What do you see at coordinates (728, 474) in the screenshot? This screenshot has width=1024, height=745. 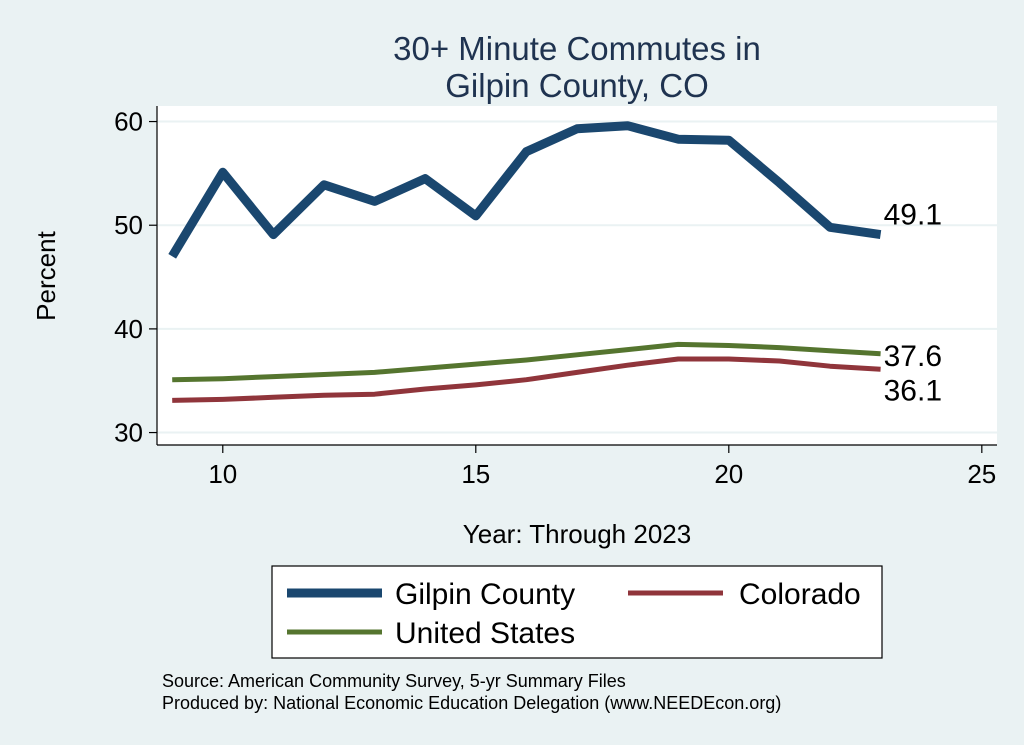 I see `x-tick-label-20: 20` at bounding box center [728, 474].